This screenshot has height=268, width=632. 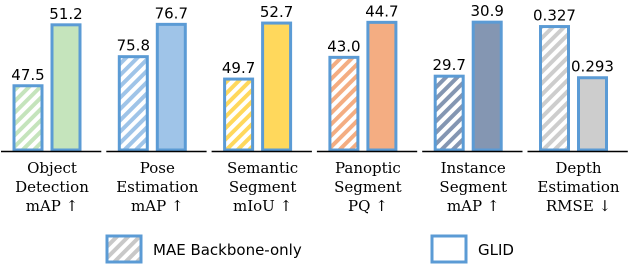 I want to click on value-label: 0.327, so click(x=554, y=16).